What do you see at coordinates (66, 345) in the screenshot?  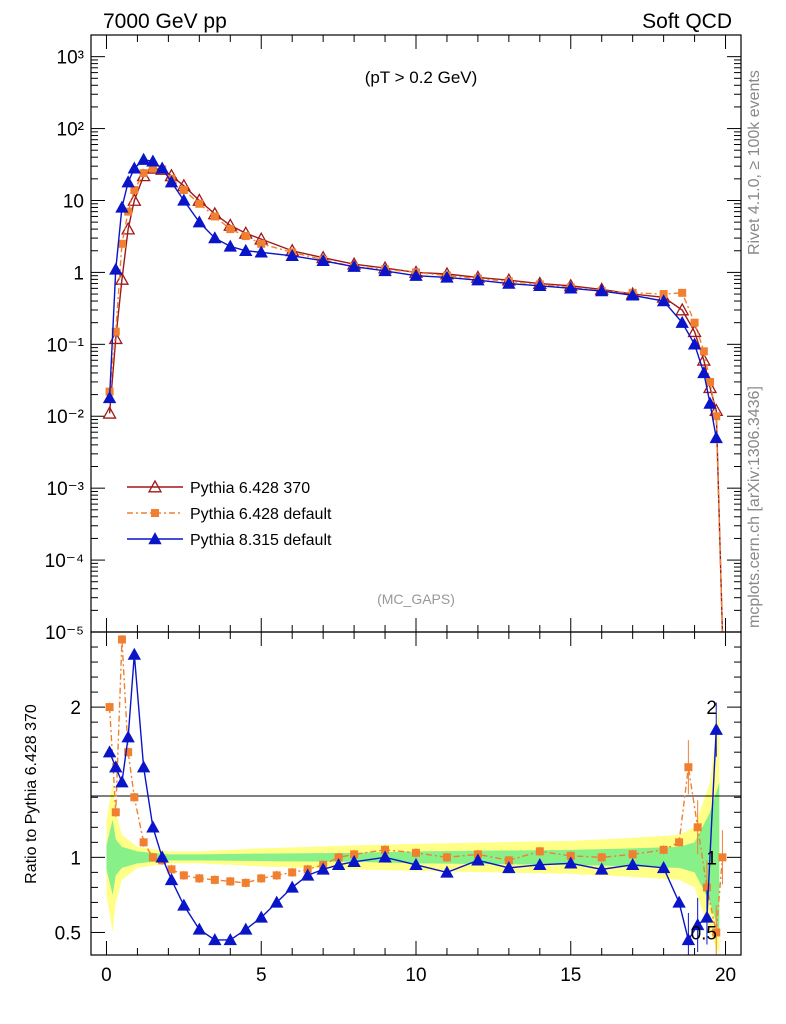 I see `y-tick-label: 10⁻¹` at bounding box center [66, 345].